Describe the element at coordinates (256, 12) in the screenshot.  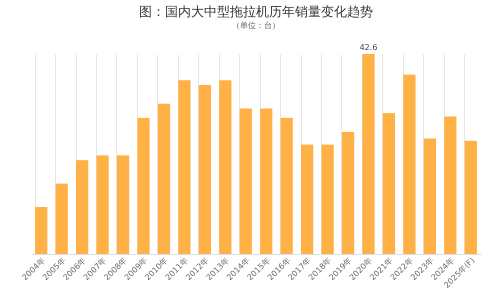
I see `chart-title: 图：国内大中型拖拉机历年销量变化趋势` at that location.